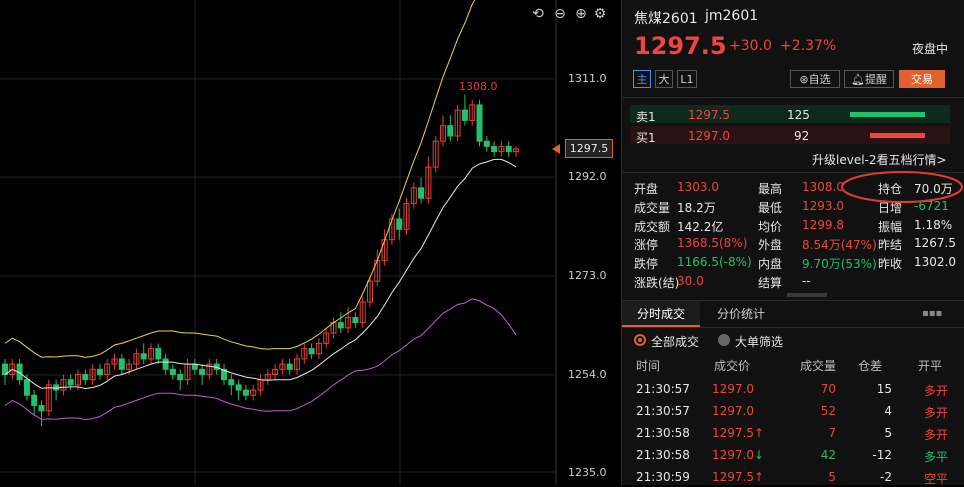 This screenshot has width=964, height=487. I want to click on stat-key: 成交额, so click(652, 226).